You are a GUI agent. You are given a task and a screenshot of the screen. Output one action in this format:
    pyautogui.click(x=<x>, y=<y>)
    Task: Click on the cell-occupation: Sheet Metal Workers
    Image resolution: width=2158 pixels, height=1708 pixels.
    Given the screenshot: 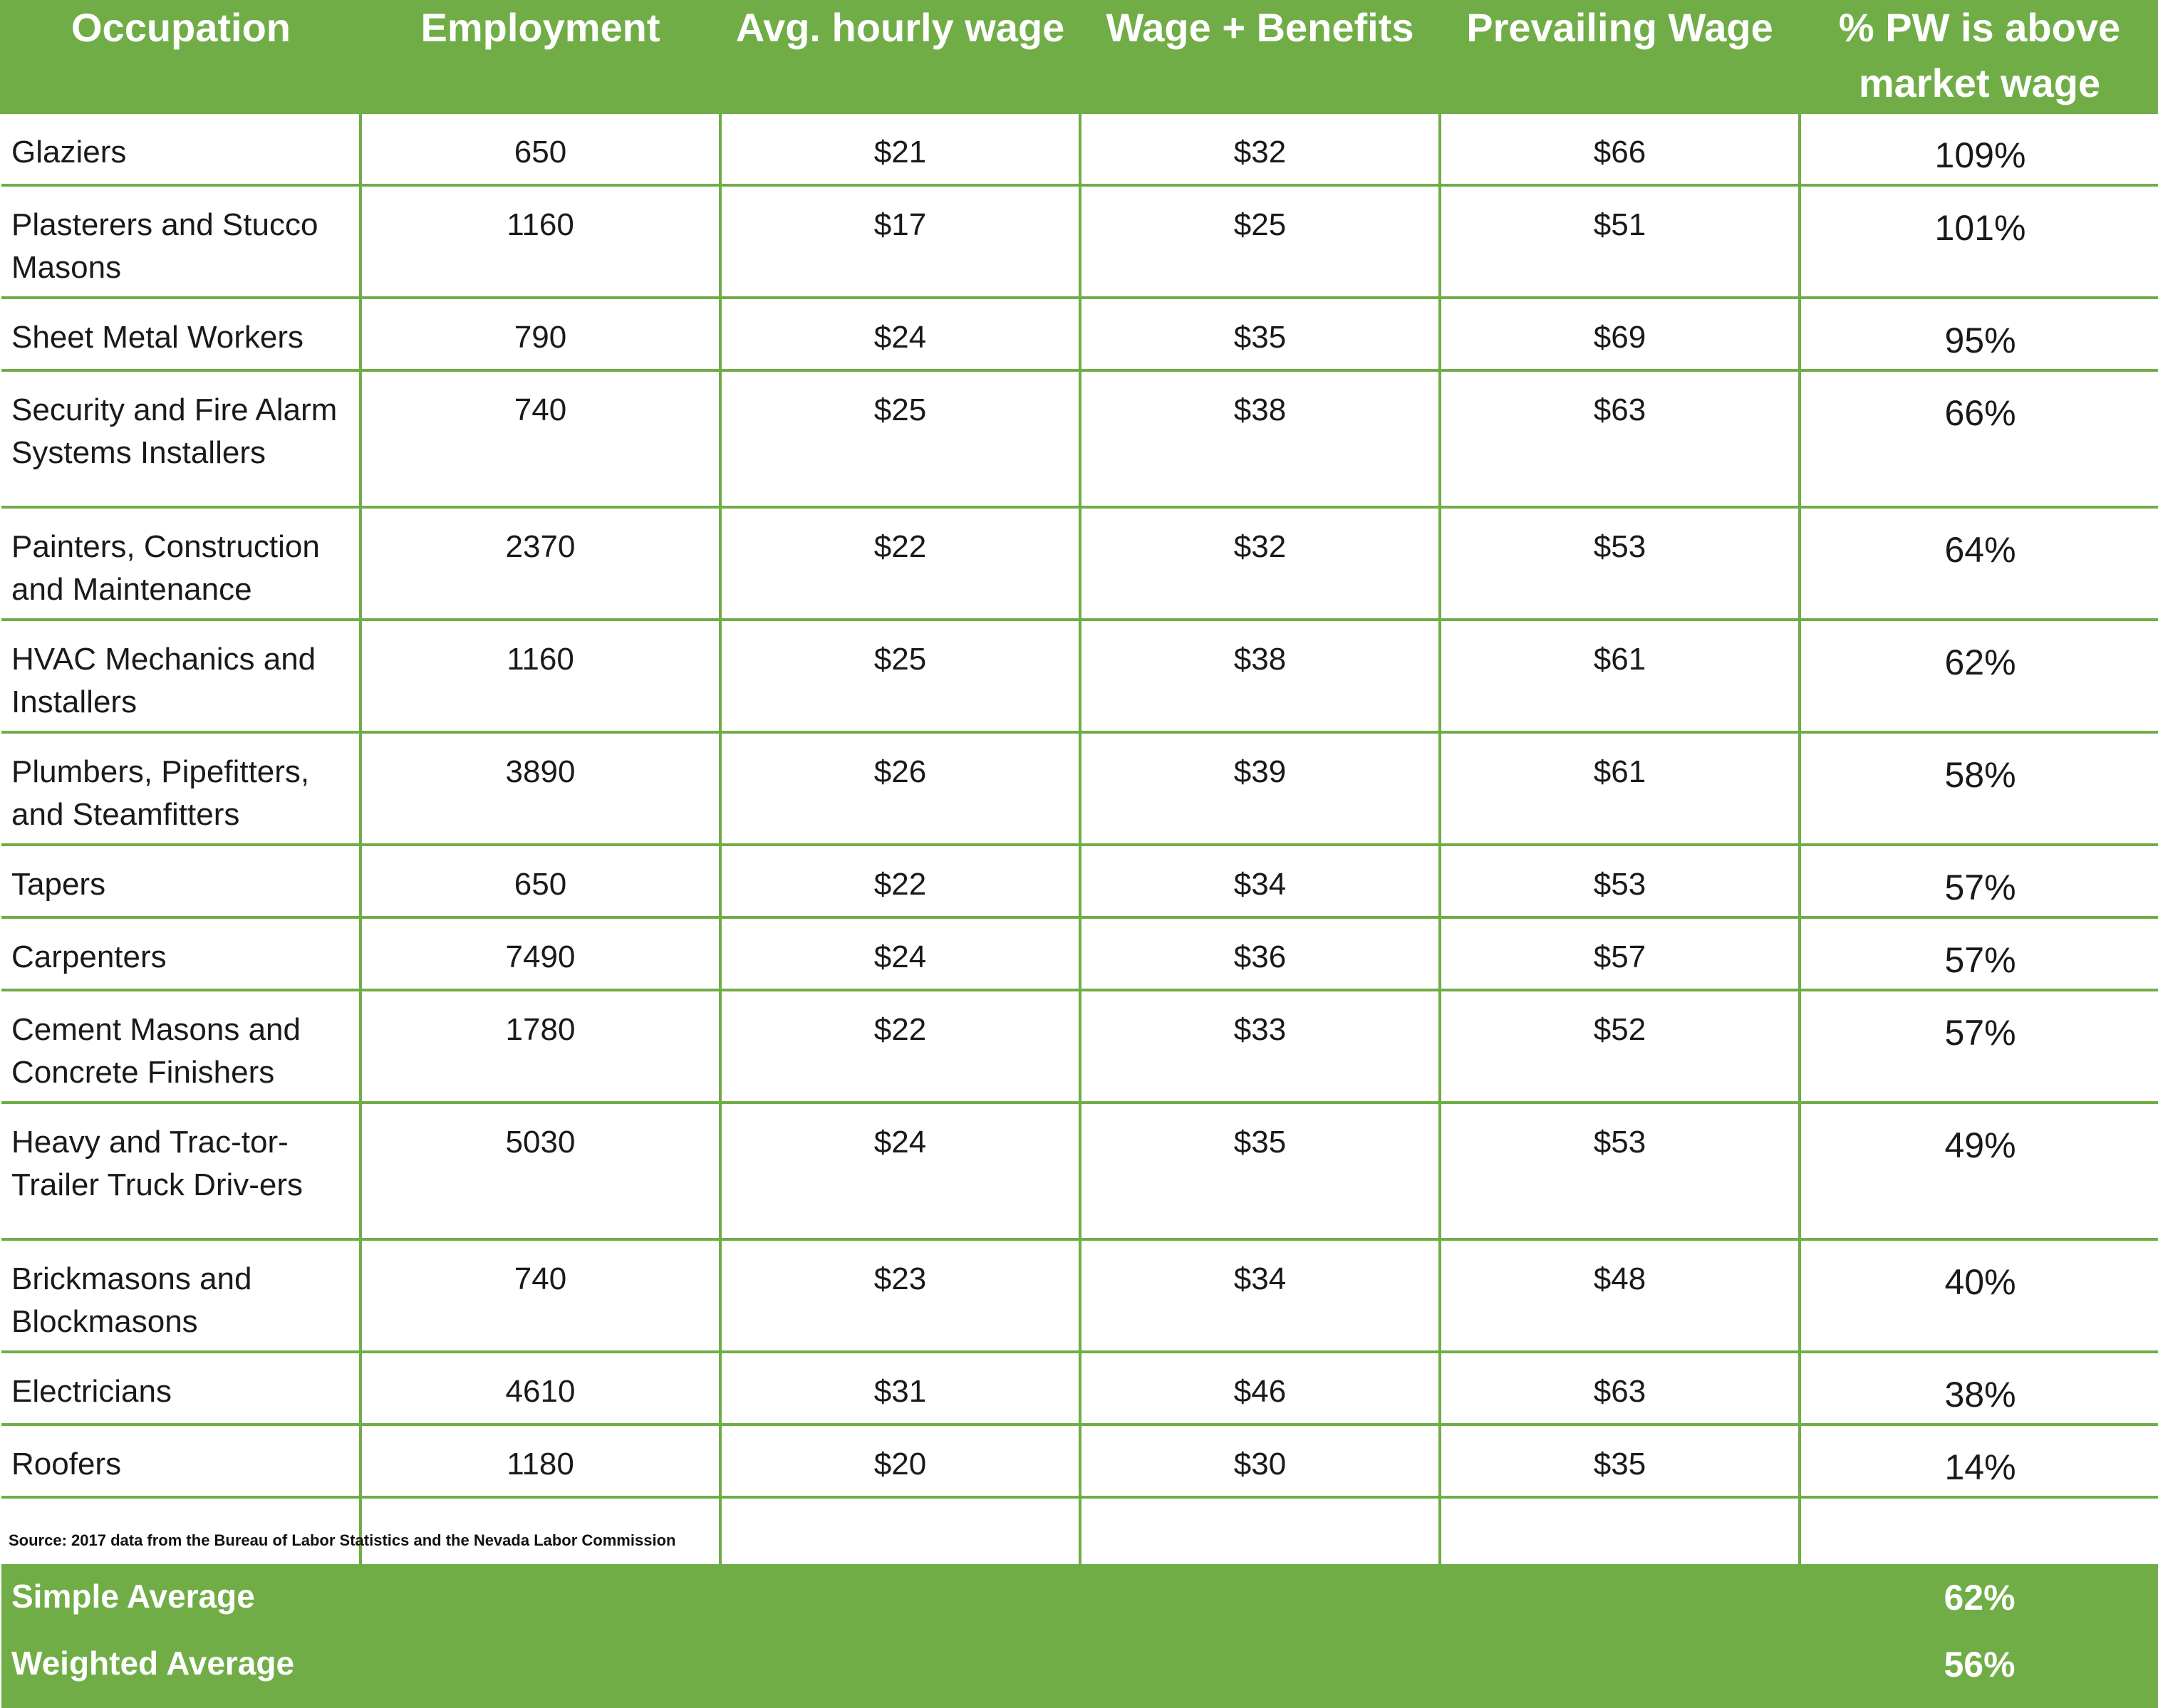 What is the action you would take?
    pyautogui.click(x=181, y=335)
    